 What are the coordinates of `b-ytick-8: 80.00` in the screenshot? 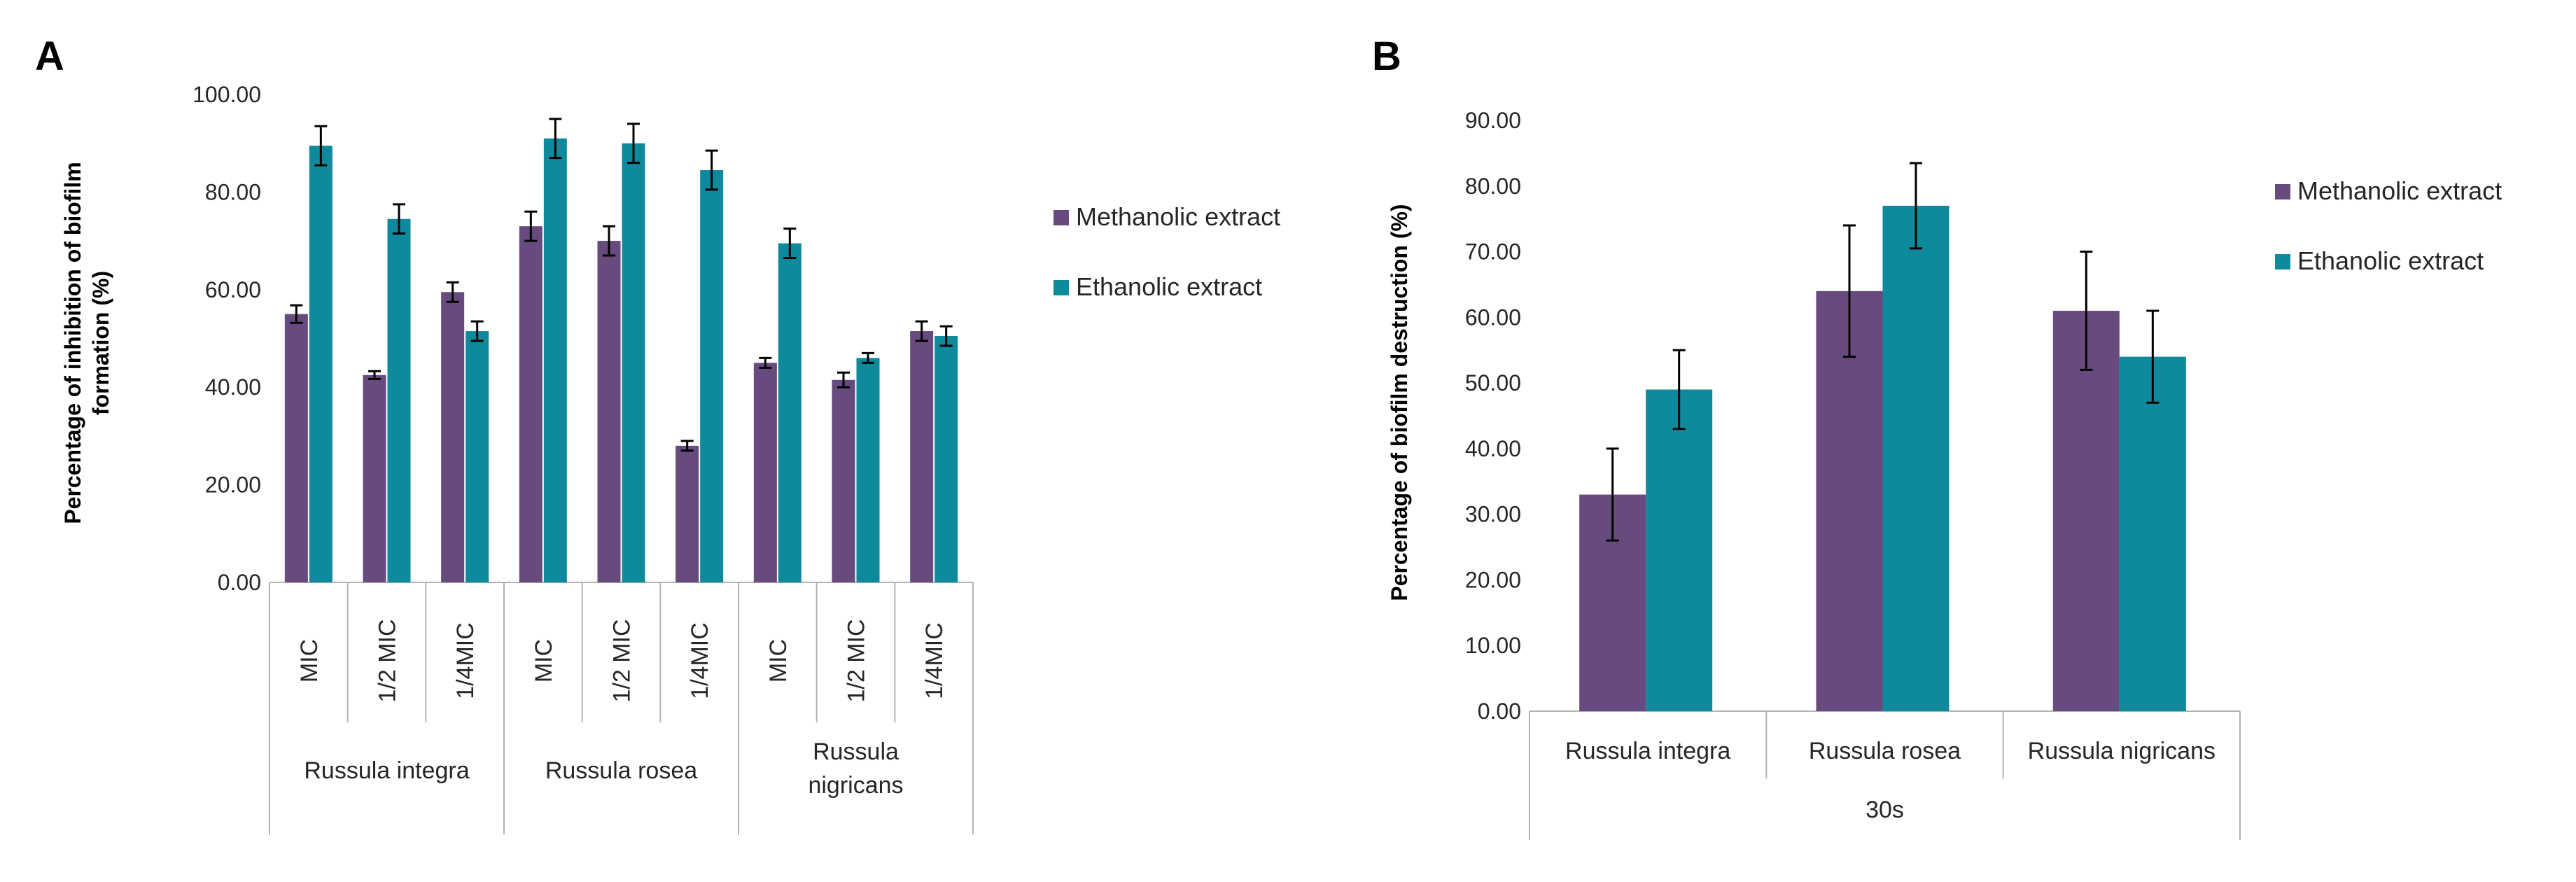 It's located at (1493, 186).